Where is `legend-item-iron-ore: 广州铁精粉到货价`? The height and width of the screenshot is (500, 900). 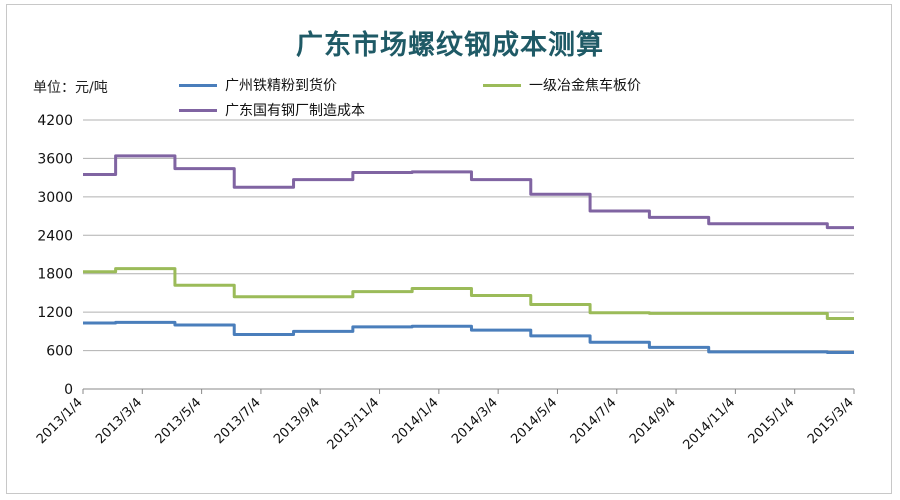 legend-item-iron-ore: 广州铁精粉到货价 is located at coordinates (258, 85).